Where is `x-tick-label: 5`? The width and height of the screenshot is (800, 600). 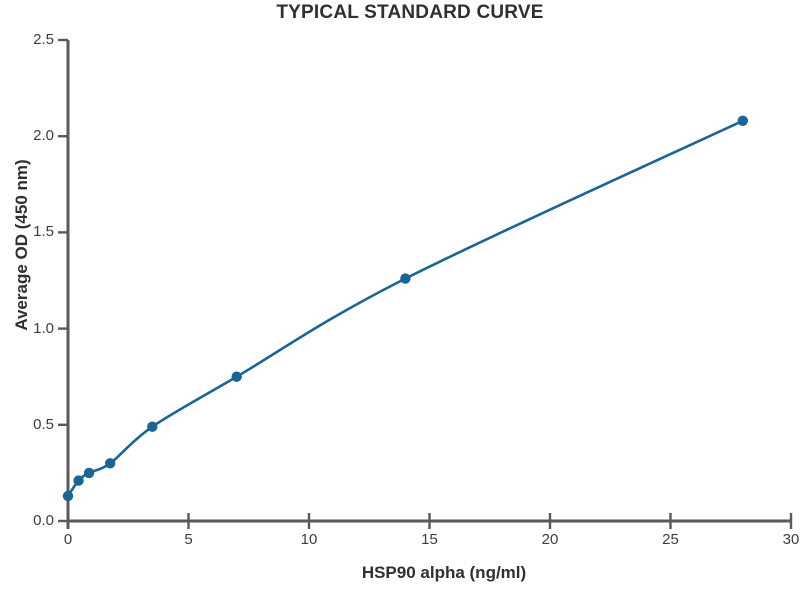 x-tick-label: 5 is located at coordinates (188, 539).